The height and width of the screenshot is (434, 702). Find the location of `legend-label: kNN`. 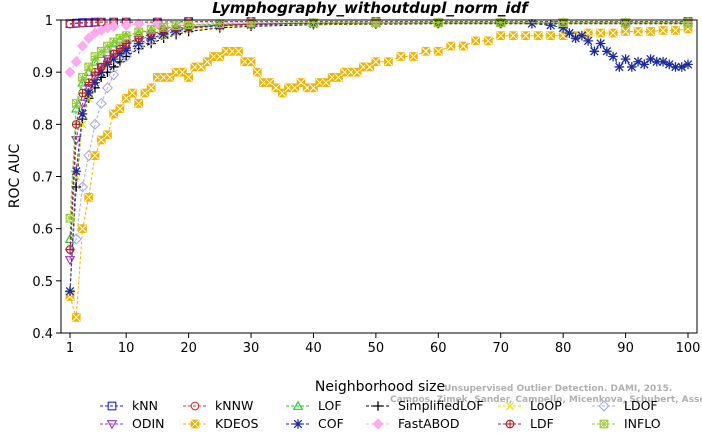

legend-label: kNN is located at coordinates (145, 405).